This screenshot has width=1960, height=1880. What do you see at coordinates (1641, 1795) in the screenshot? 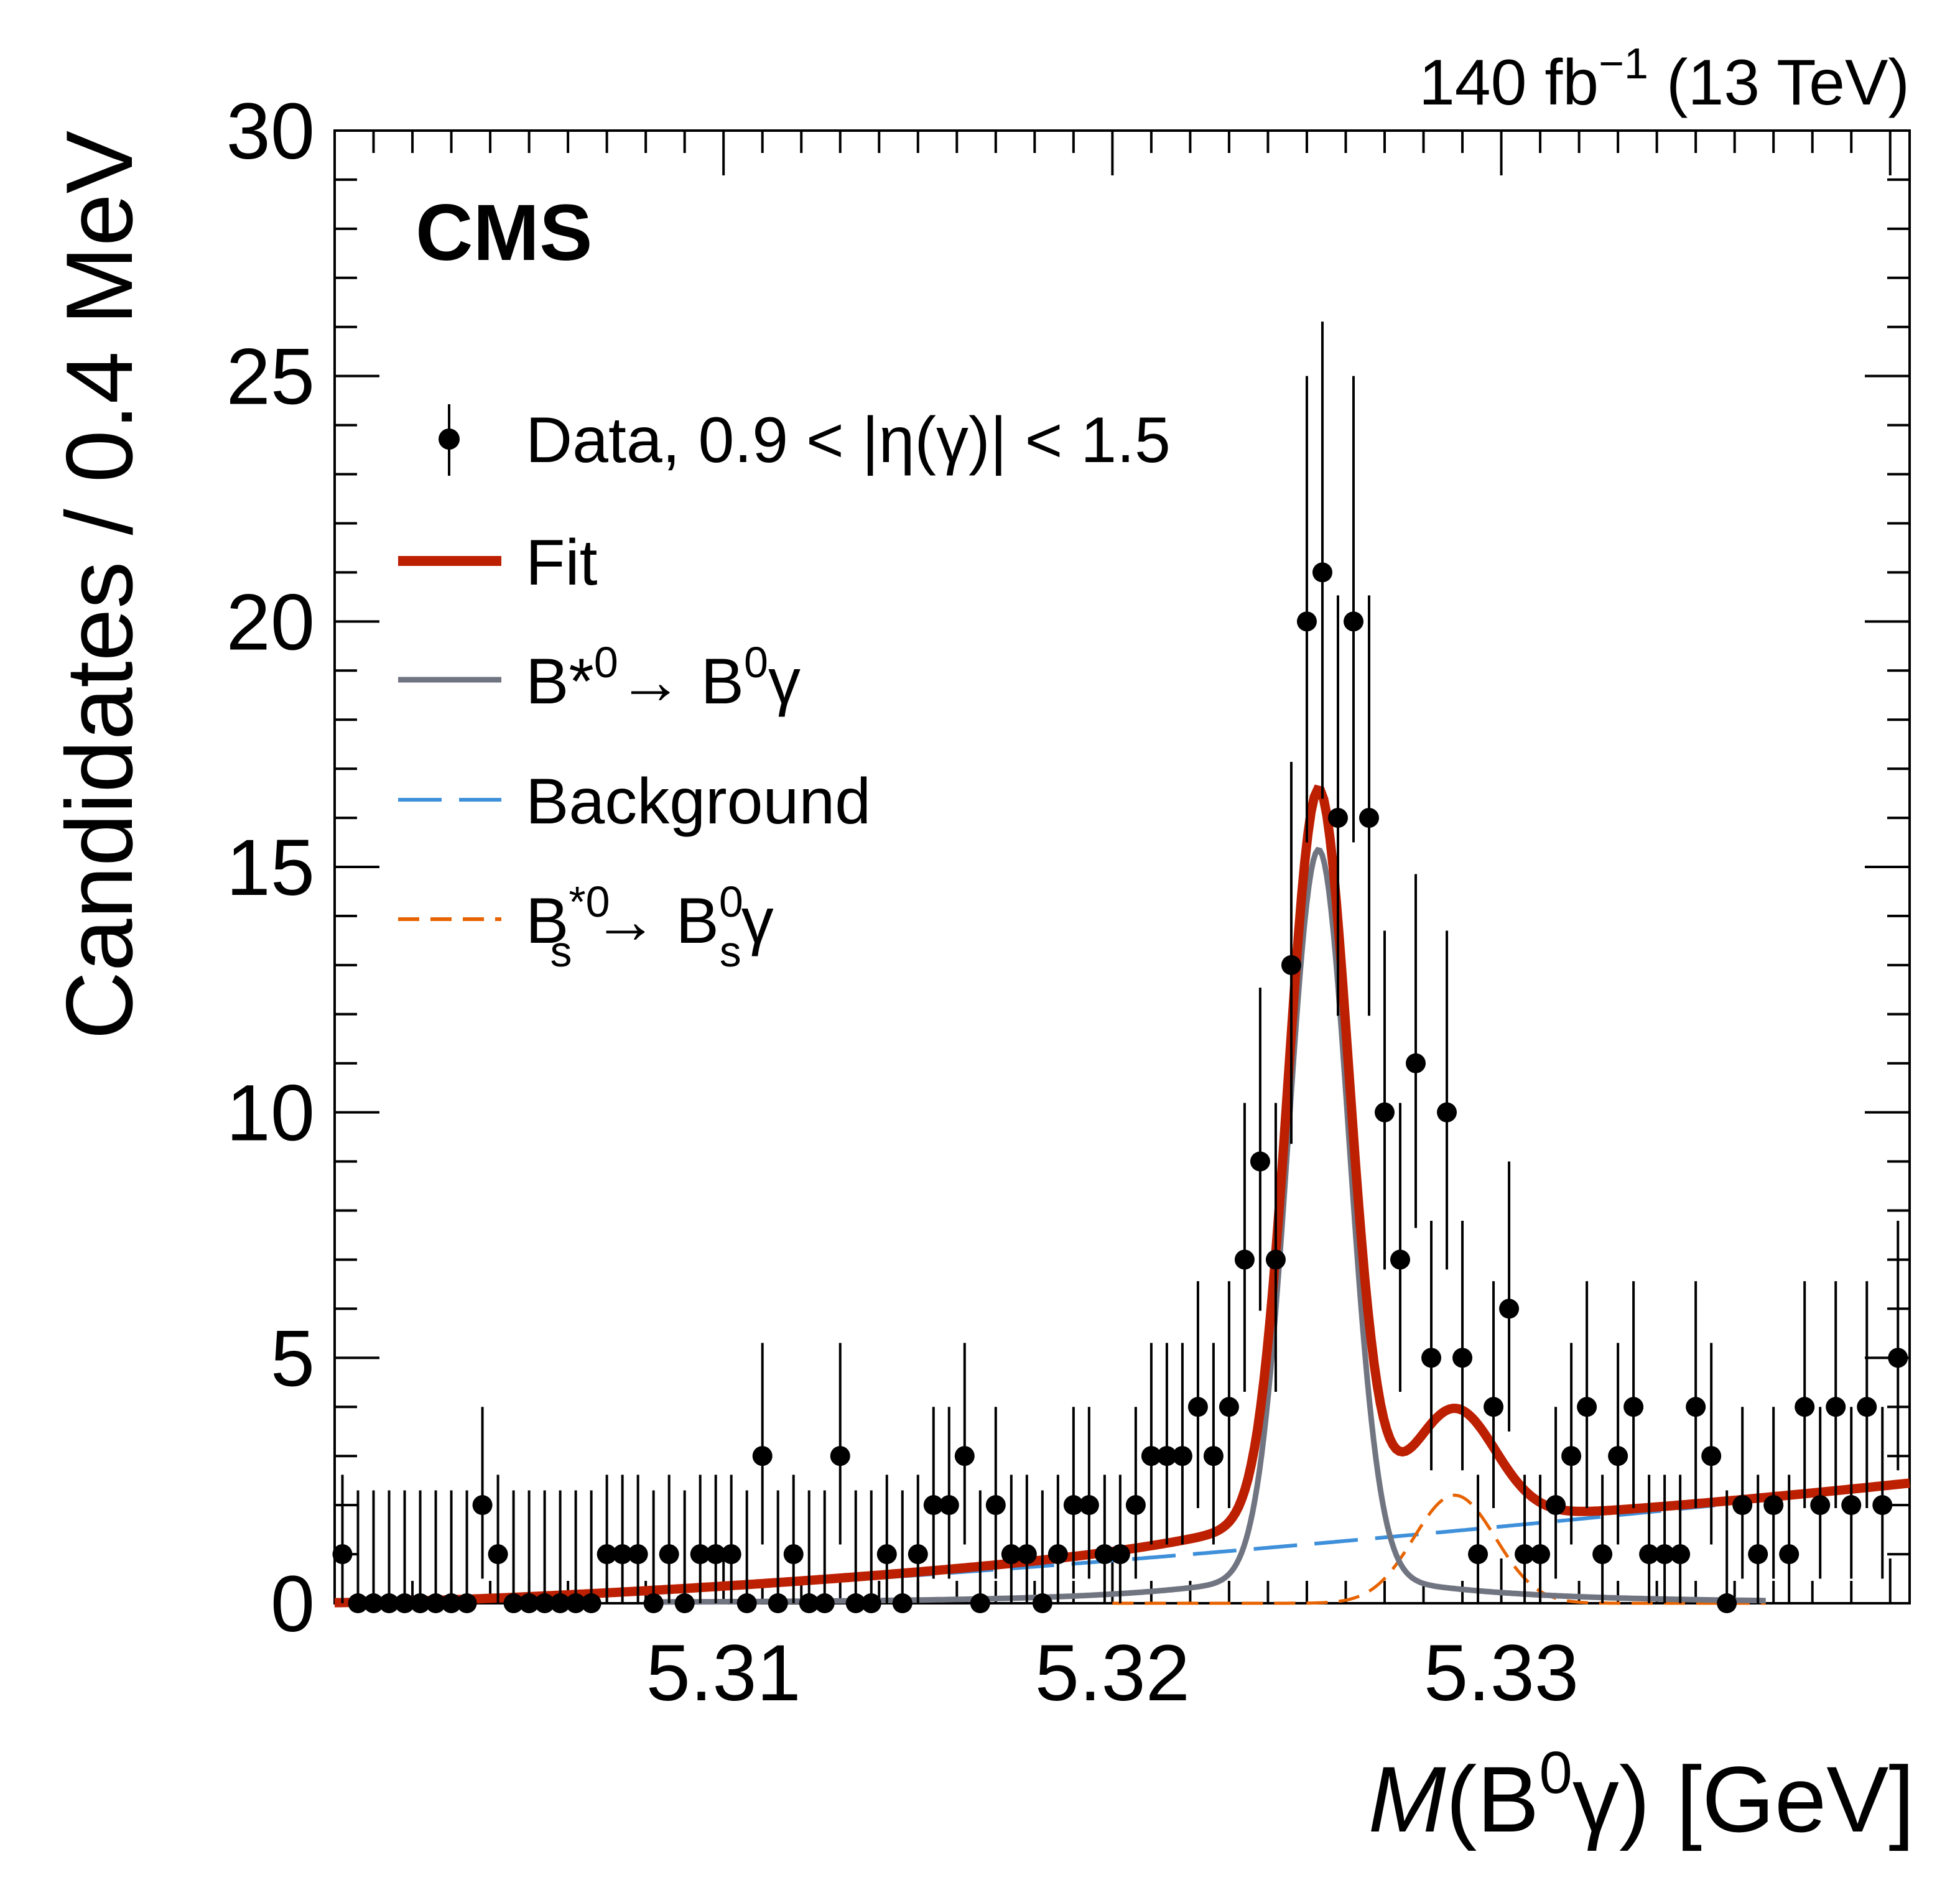
I see `x-axis-title: M(B0γ) [GeV]` at bounding box center [1641, 1795].